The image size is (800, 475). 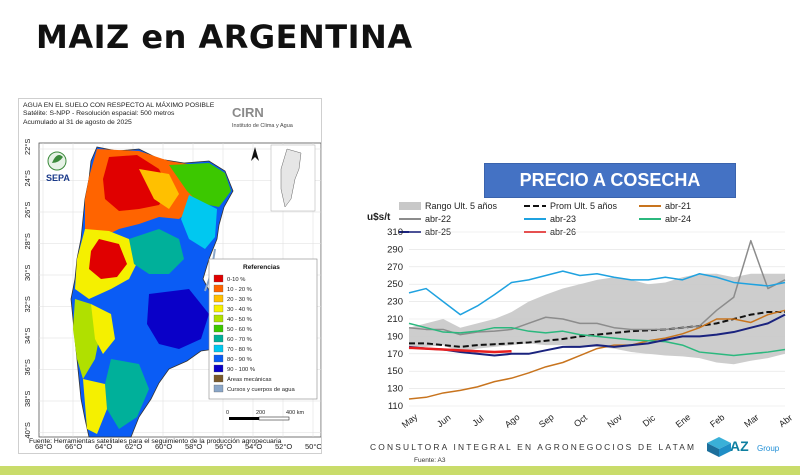 What do you see at coordinates (678, 219) in the screenshot?
I see `legend-label: abr-24` at bounding box center [678, 219].